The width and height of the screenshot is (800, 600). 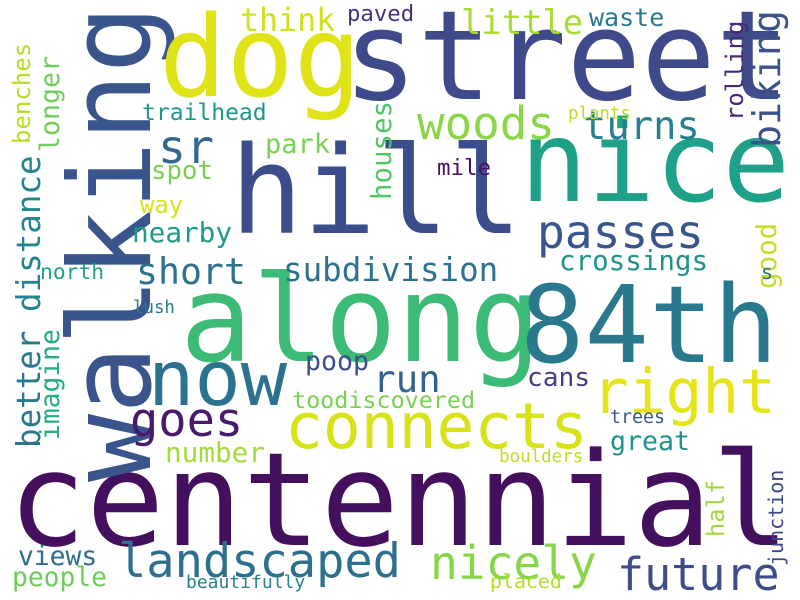 I want to click on word-toodiscovered: toodiscovered, so click(x=384, y=400).